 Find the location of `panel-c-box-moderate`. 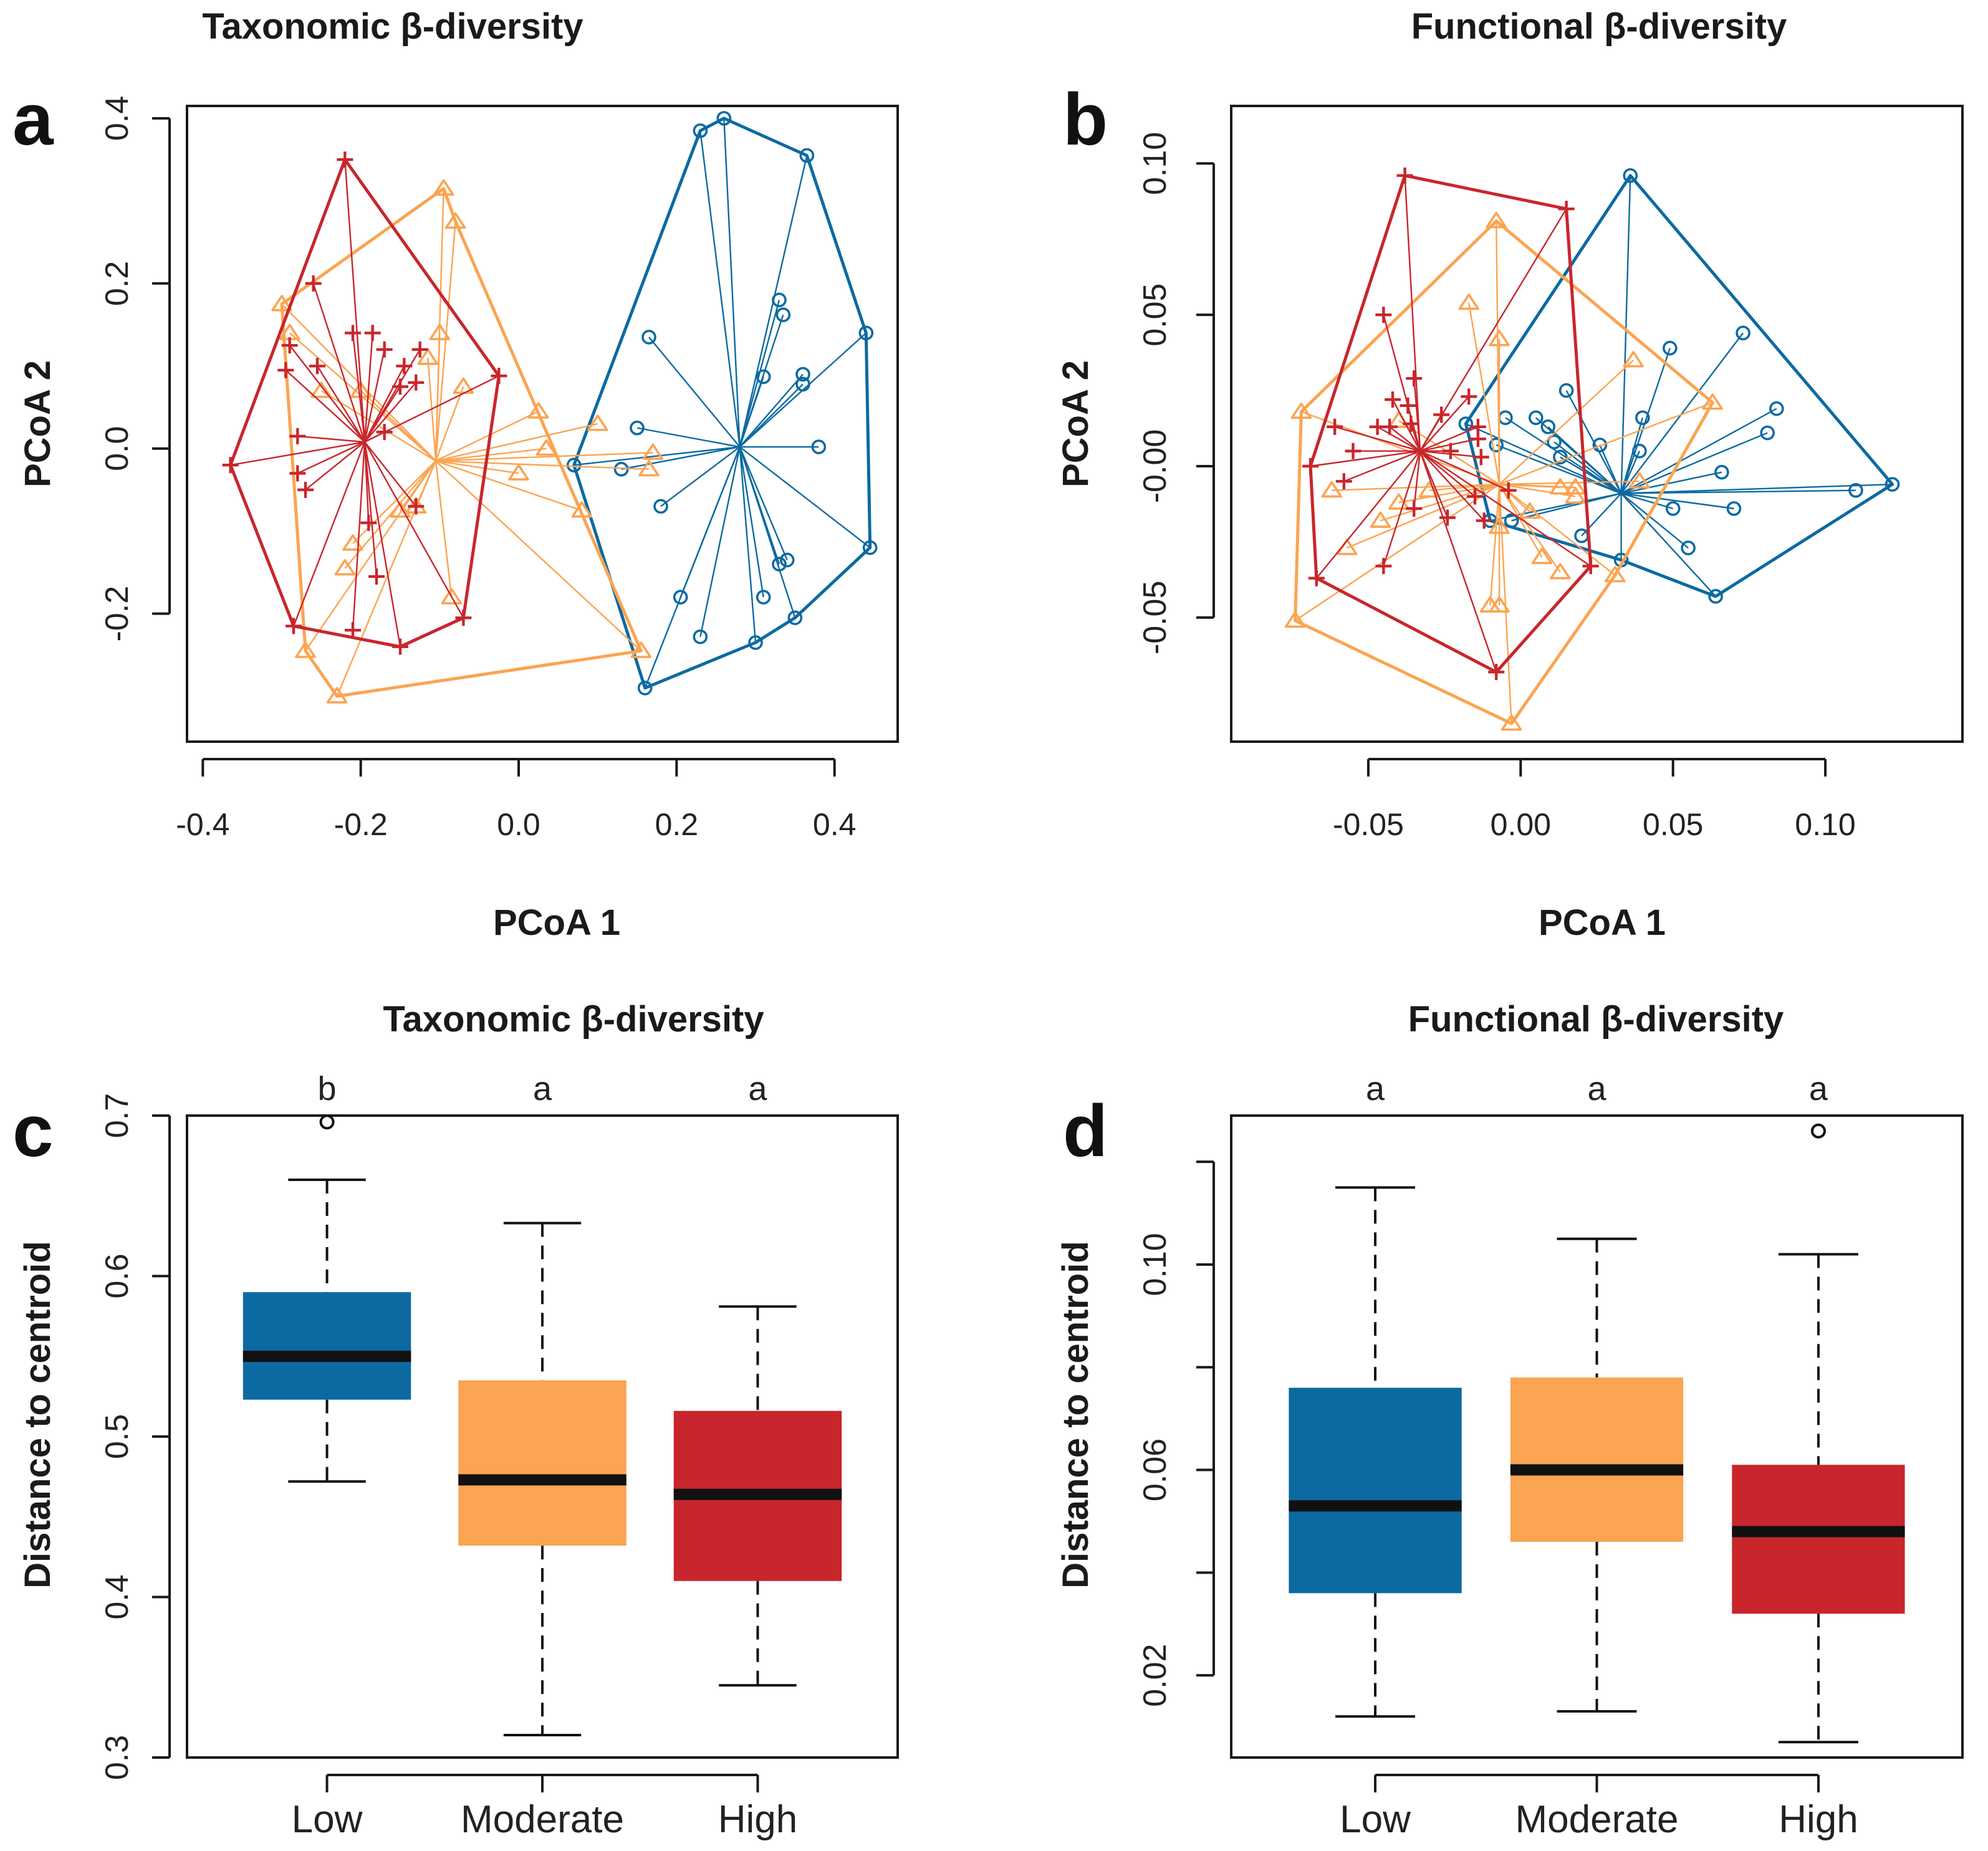

panel-c-box-moderate is located at coordinates (542, 1479).